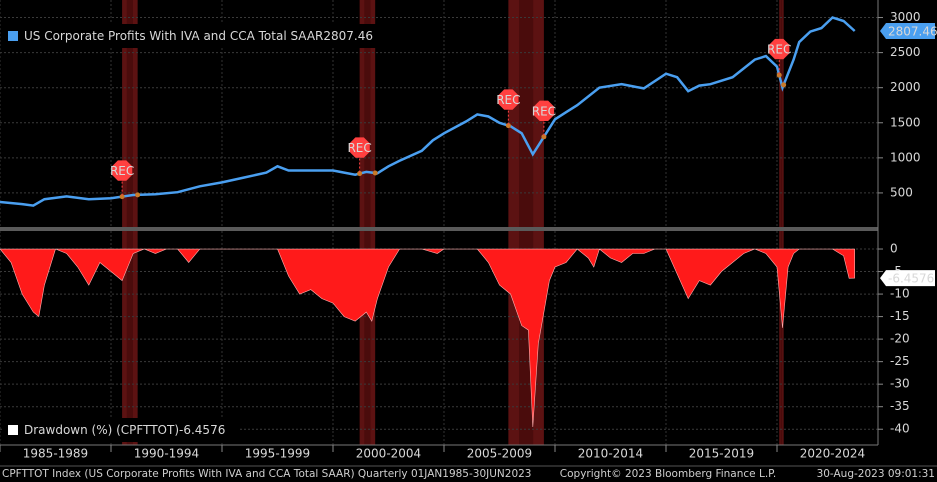 This screenshot has width=937, height=482. I want to click on y-tick-label: -15, so click(900, 316).